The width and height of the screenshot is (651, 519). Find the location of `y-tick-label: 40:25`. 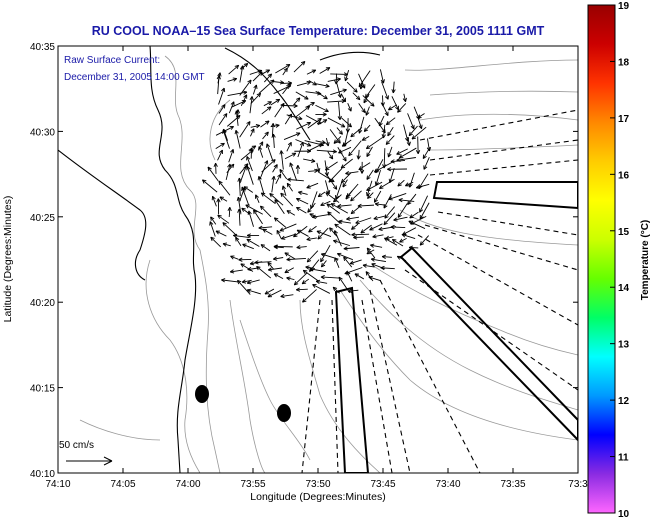

y-tick-label: 40:25 is located at coordinates (42, 218).